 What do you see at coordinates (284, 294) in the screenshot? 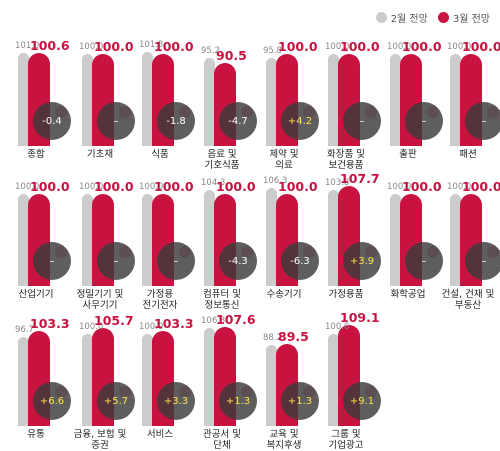
I see `category-label: 수송기기` at bounding box center [284, 294].